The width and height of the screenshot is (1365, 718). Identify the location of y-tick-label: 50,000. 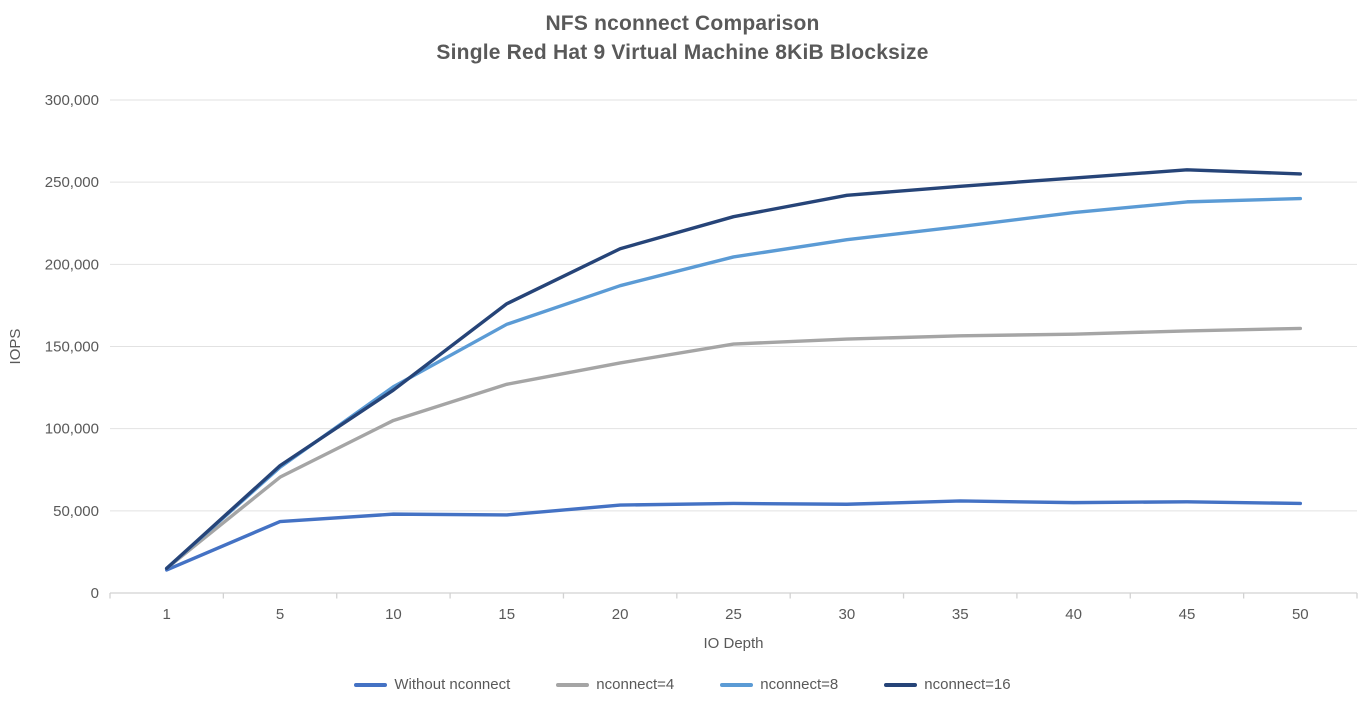
(76, 511).